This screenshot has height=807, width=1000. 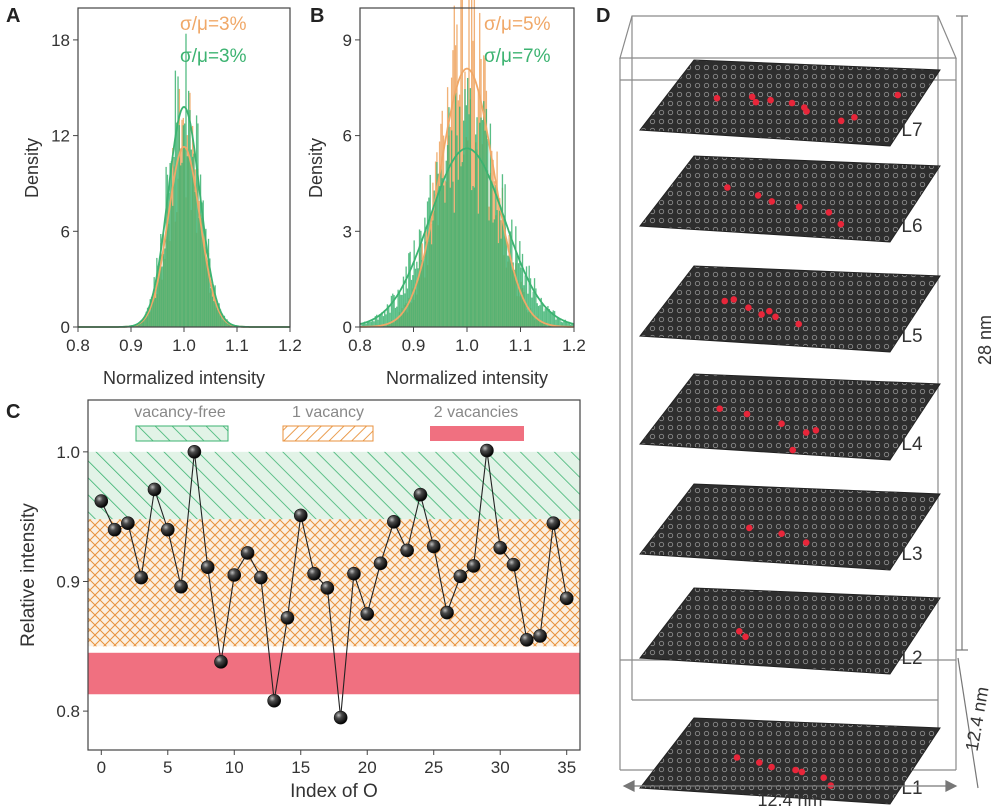 I want to click on x-tick-label: 0.8, so click(x=360, y=345).